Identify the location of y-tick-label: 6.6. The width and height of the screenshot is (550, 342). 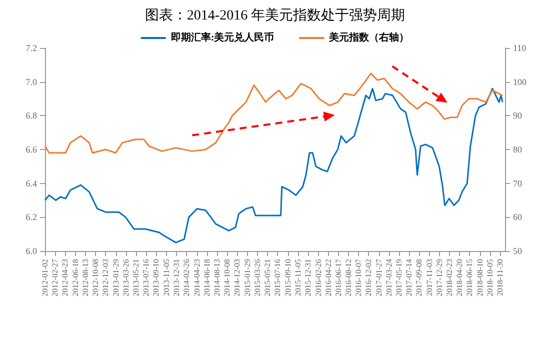
(32, 149).